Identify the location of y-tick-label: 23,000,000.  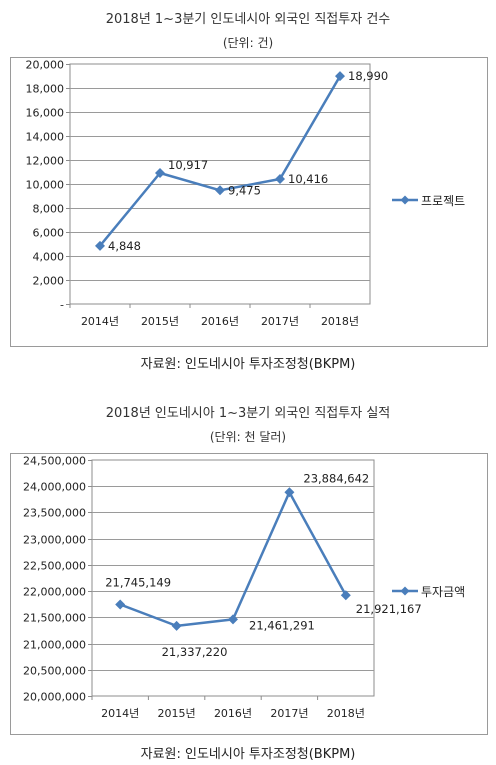
(54, 540).